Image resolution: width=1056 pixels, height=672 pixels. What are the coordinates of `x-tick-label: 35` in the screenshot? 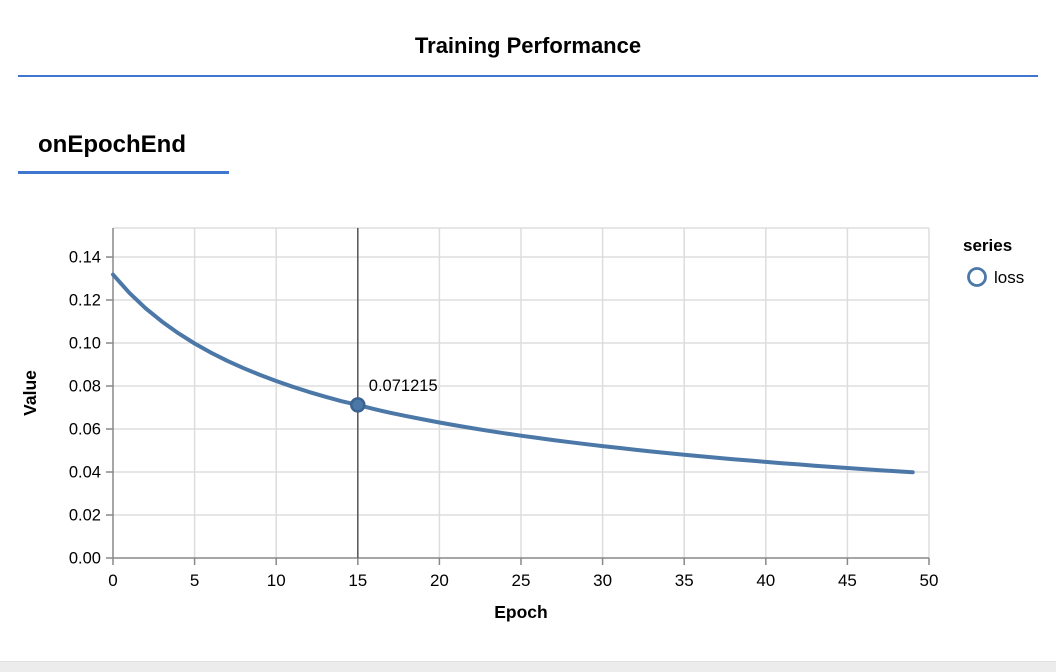 It's located at (684, 580).